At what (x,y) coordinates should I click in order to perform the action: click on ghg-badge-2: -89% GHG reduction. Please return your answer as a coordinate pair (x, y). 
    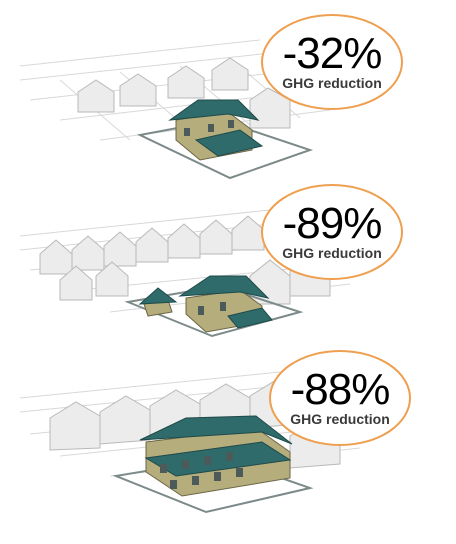
    Looking at the image, I should click on (332, 232).